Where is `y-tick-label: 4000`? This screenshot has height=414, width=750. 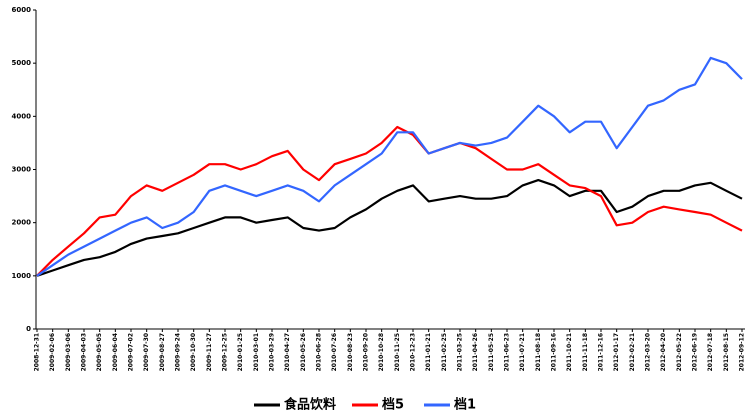
y-tick-label: 4000 is located at coordinates (22, 116).